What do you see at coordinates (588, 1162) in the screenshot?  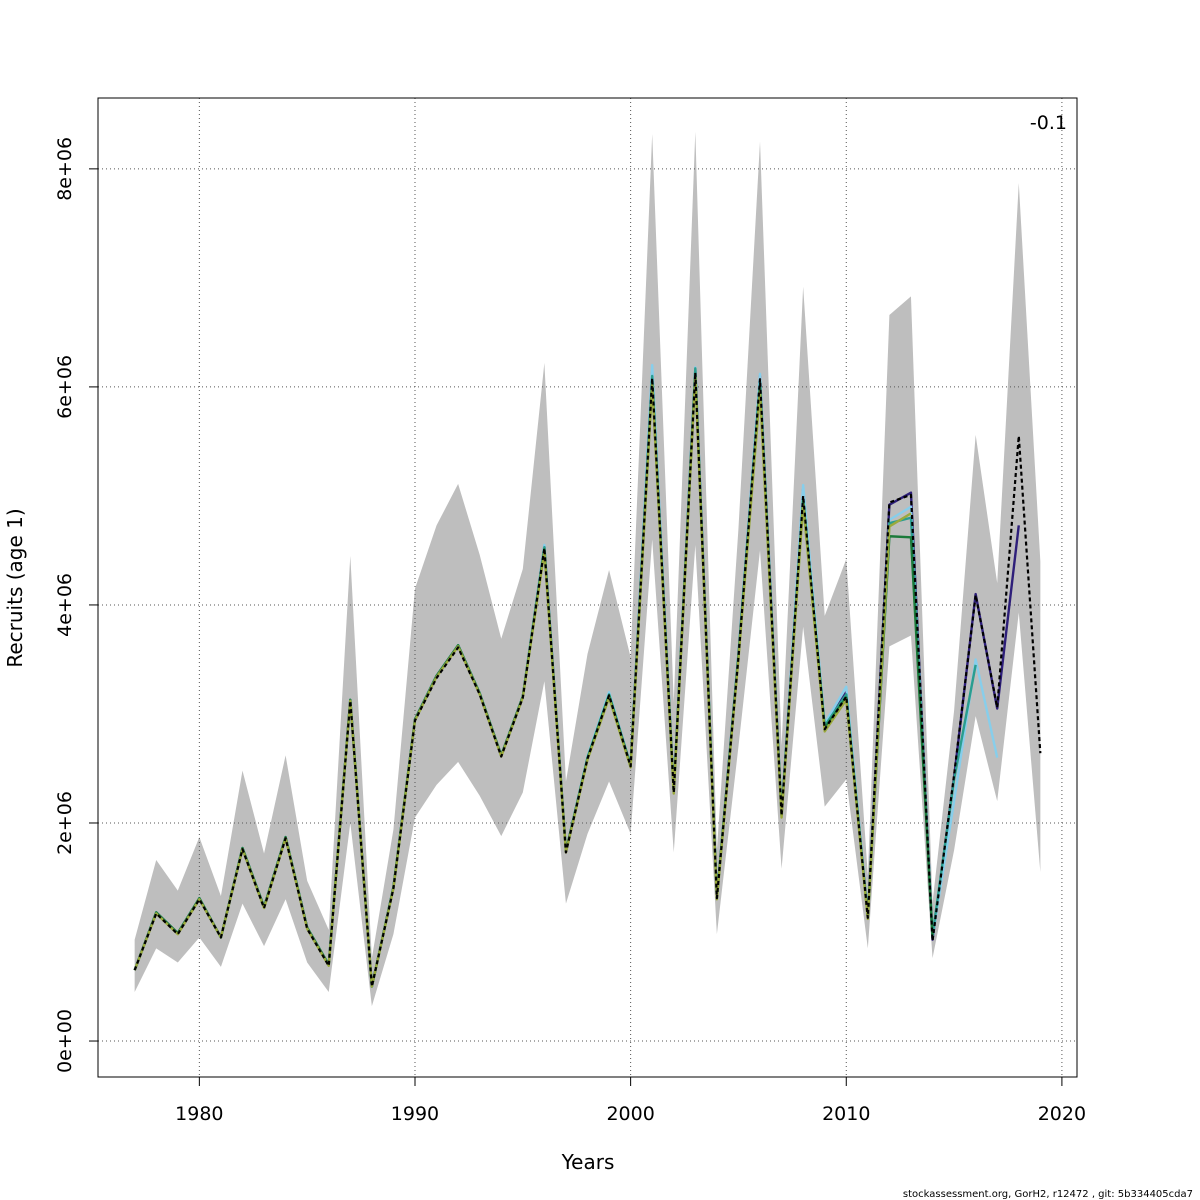 I see `x-axis-title: Years` at bounding box center [588, 1162].